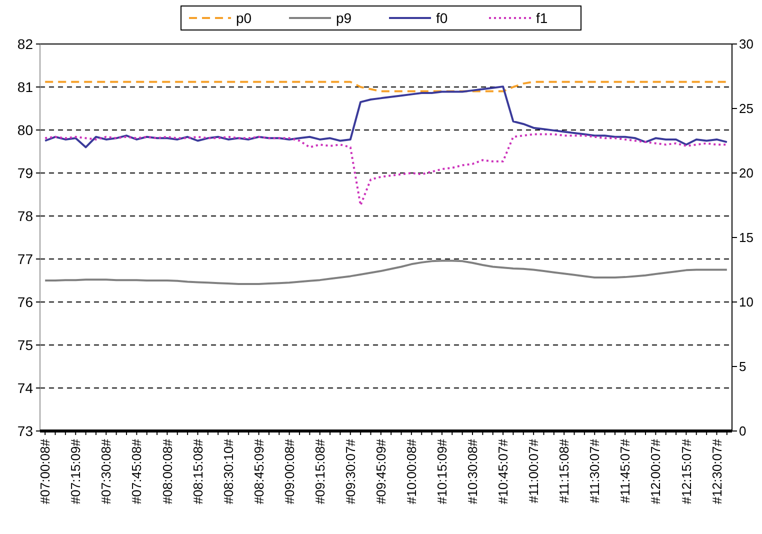 The image size is (762, 534). I want to click on x-tick-label: #10:00:08#, so click(411, 471).